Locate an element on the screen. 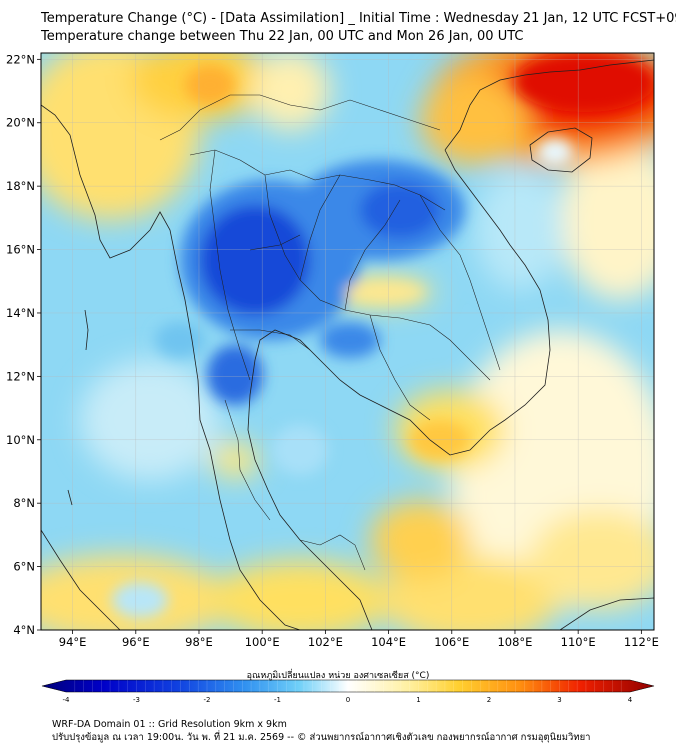 The width and height of the screenshot is (676, 756). colorbar-tick-label: 3 is located at coordinates (559, 700).